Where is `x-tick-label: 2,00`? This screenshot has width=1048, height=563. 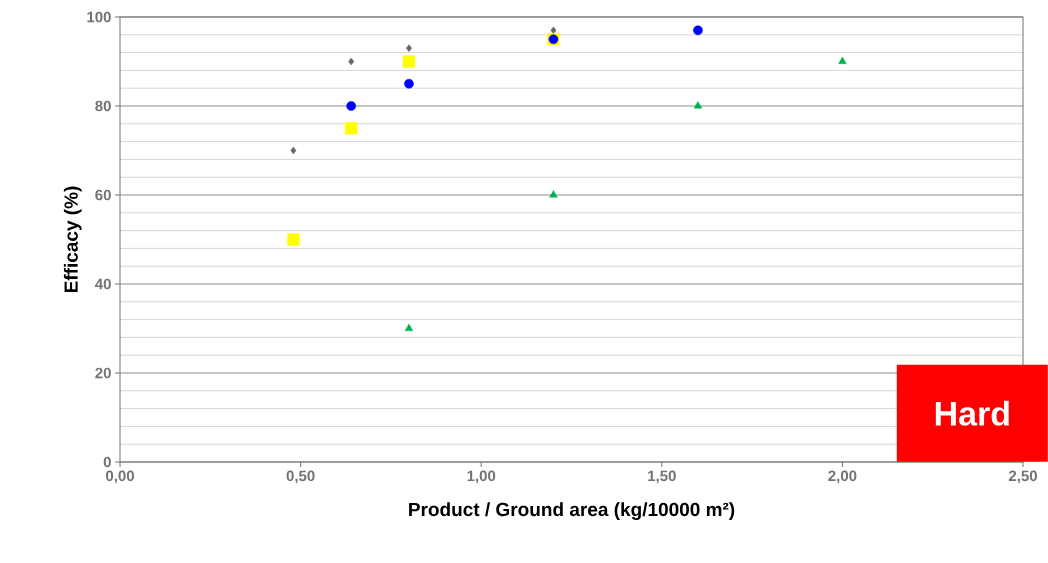 x-tick-label: 2,00 is located at coordinates (842, 477).